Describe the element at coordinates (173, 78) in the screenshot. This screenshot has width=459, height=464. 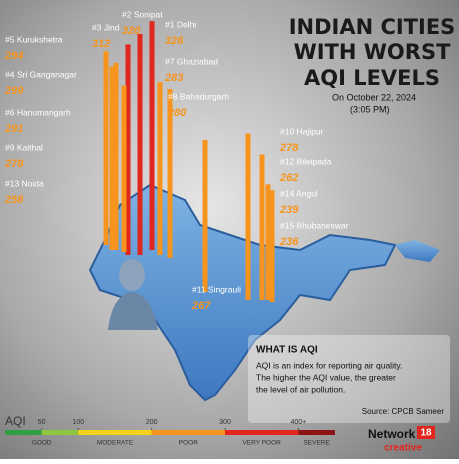
I see `city-value: 283` at that location.